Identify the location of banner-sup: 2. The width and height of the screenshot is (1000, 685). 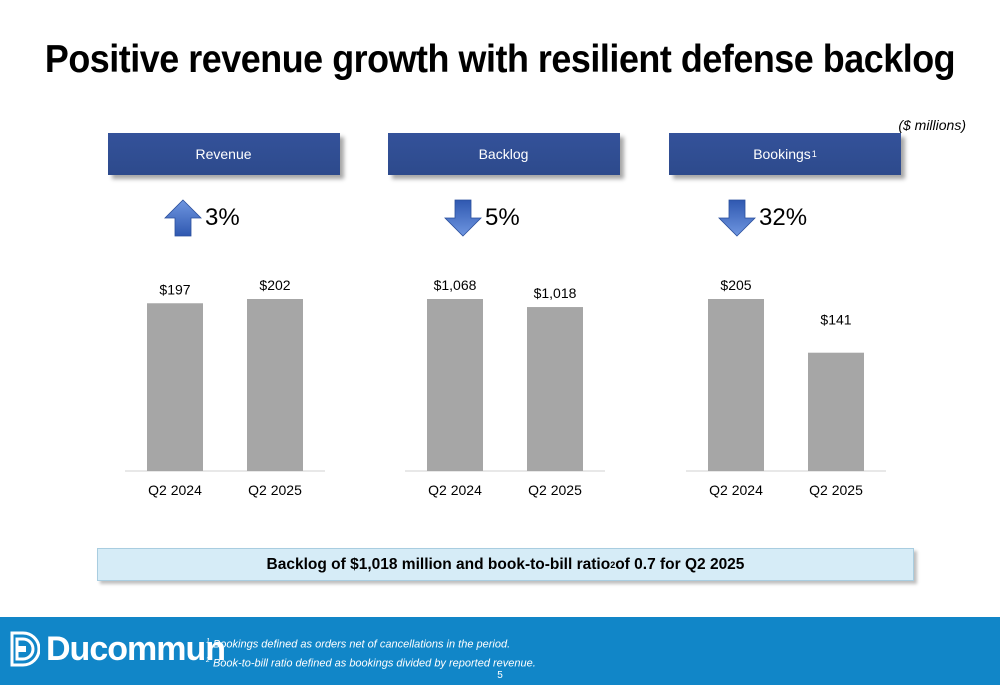
(613, 564).